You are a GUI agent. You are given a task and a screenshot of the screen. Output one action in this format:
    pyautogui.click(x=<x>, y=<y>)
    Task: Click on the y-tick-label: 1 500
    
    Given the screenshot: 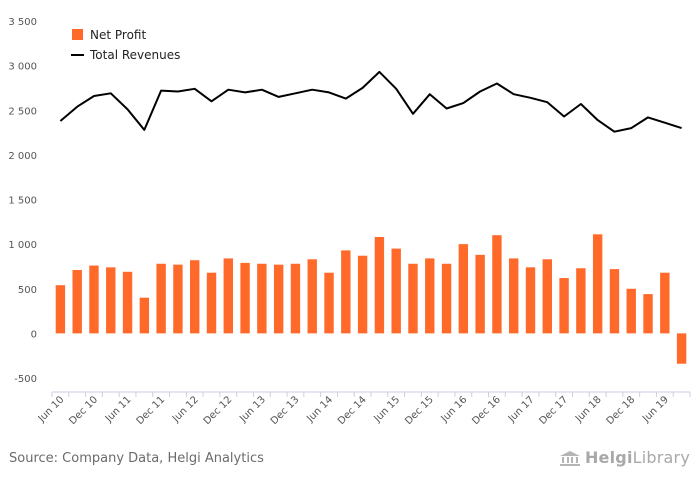 What is the action you would take?
    pyautogui.click(x=22, y=201)
    